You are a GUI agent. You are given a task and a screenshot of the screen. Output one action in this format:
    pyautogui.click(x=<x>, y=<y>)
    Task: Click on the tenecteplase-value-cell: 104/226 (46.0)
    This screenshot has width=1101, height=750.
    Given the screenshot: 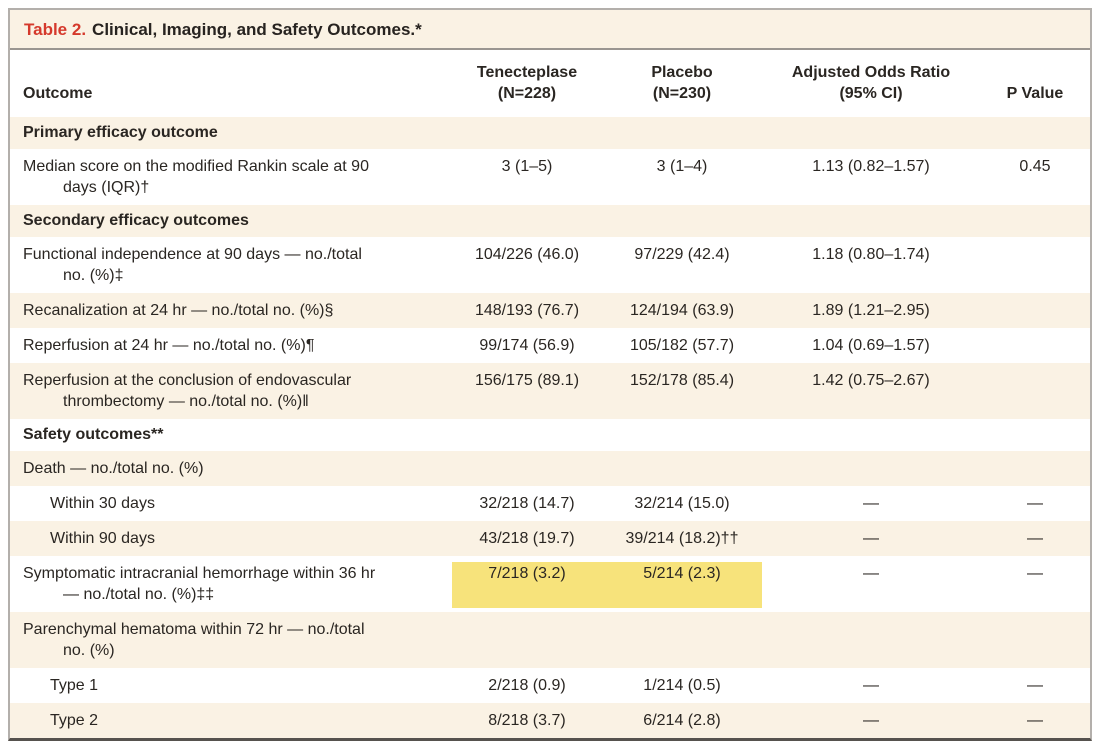 What is the action you would take?
    pyautogui.click(x=527, y=254)
    